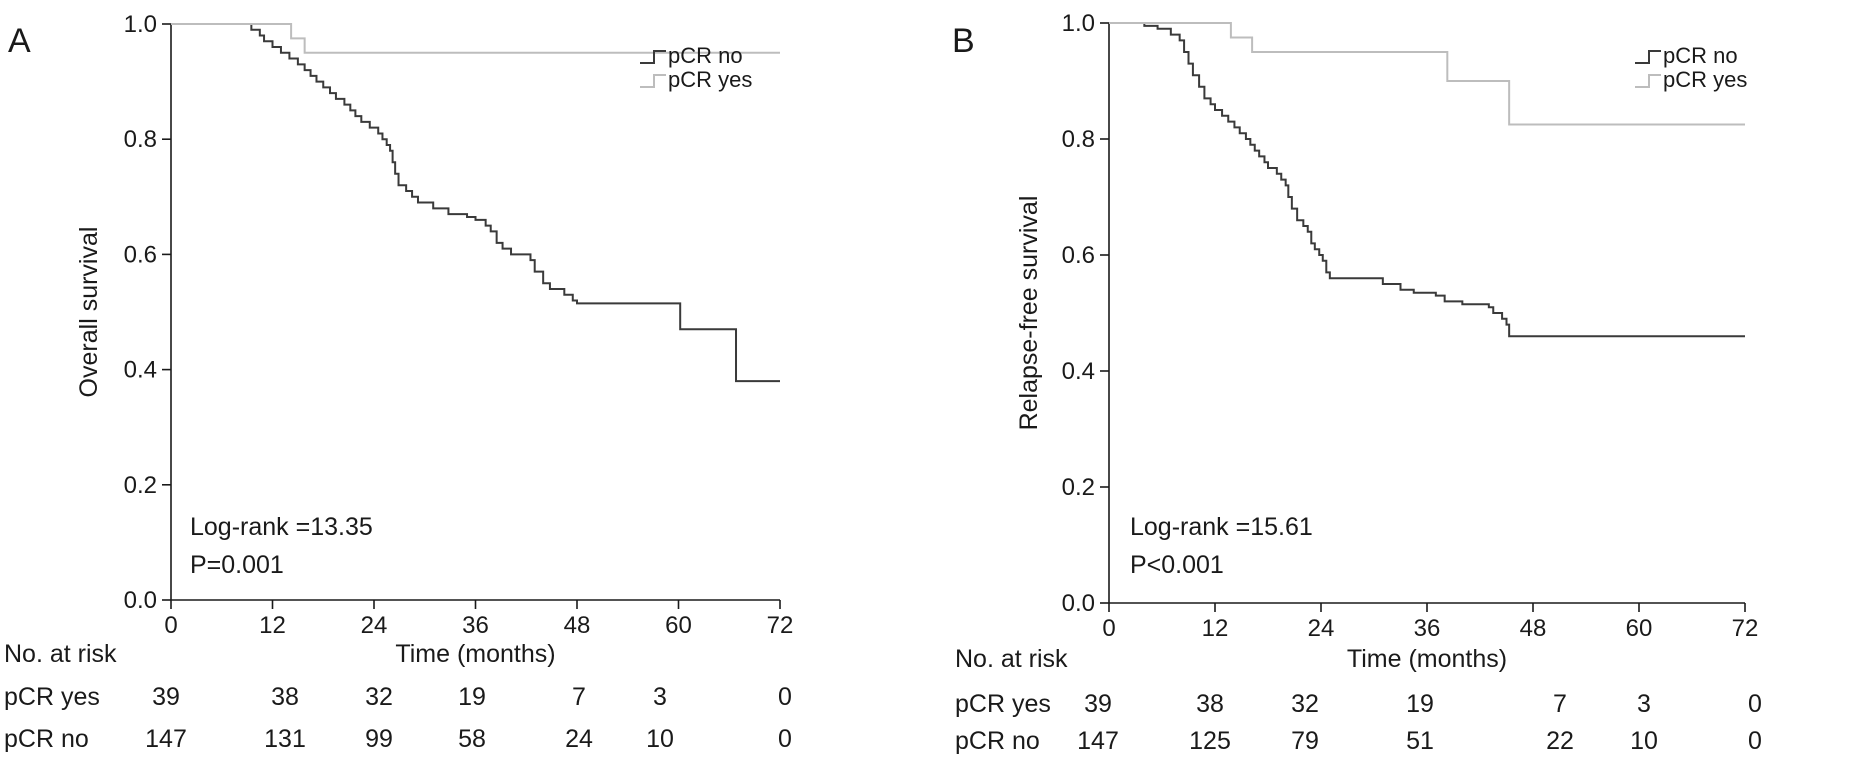 This screenshot has height=765, width=1869. Describe the element at coordinates (579, 739) in the screenshot. I see `risk-count: 24` at that location.